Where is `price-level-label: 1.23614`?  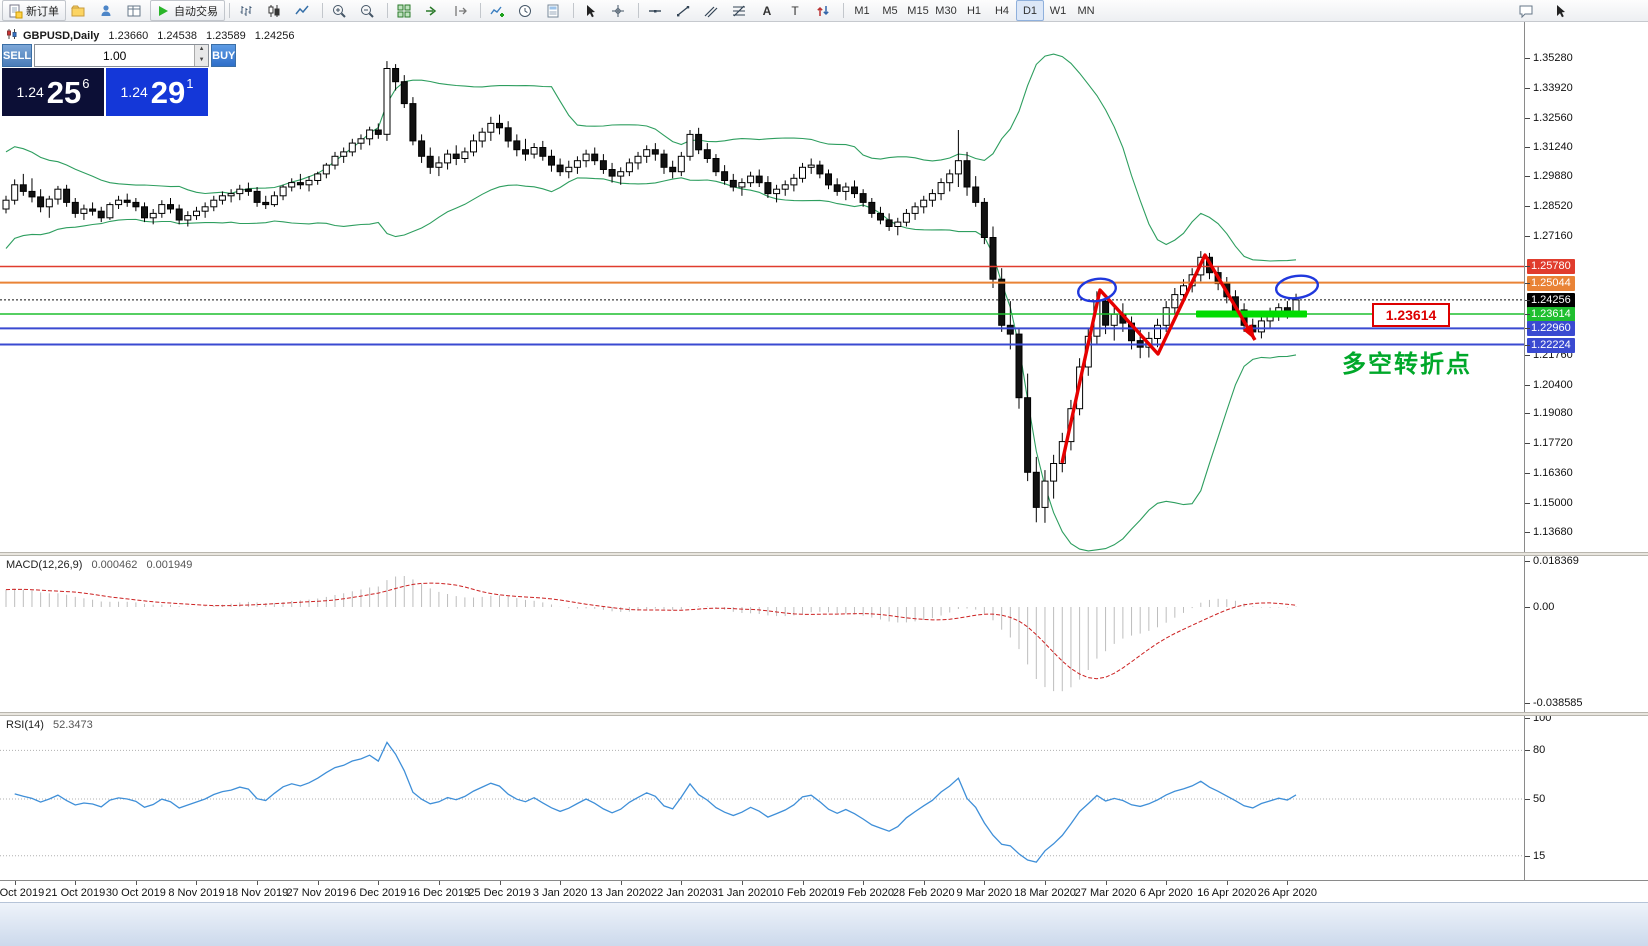 price-level-label: 1.23614 is located at coordinates (1551, 314).